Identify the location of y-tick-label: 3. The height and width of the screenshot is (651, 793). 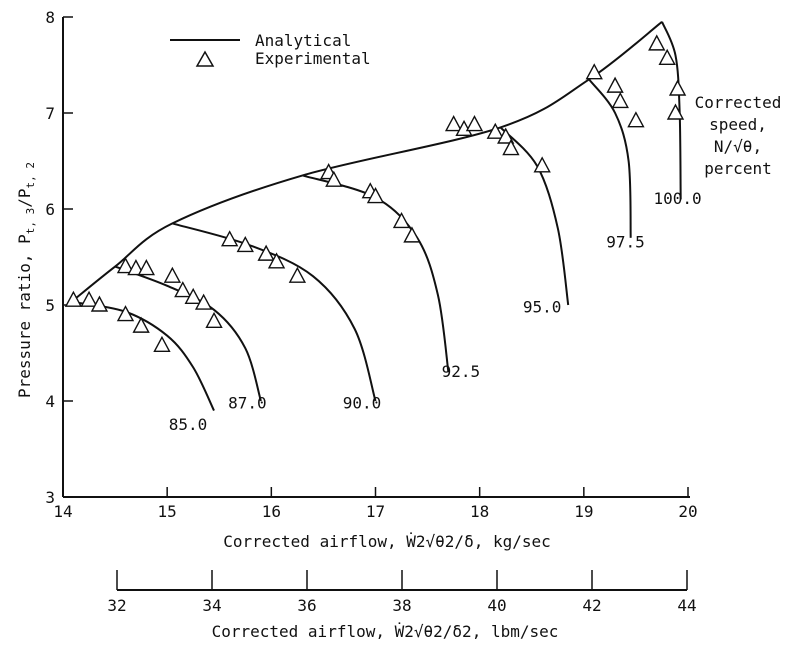
(50, 497).